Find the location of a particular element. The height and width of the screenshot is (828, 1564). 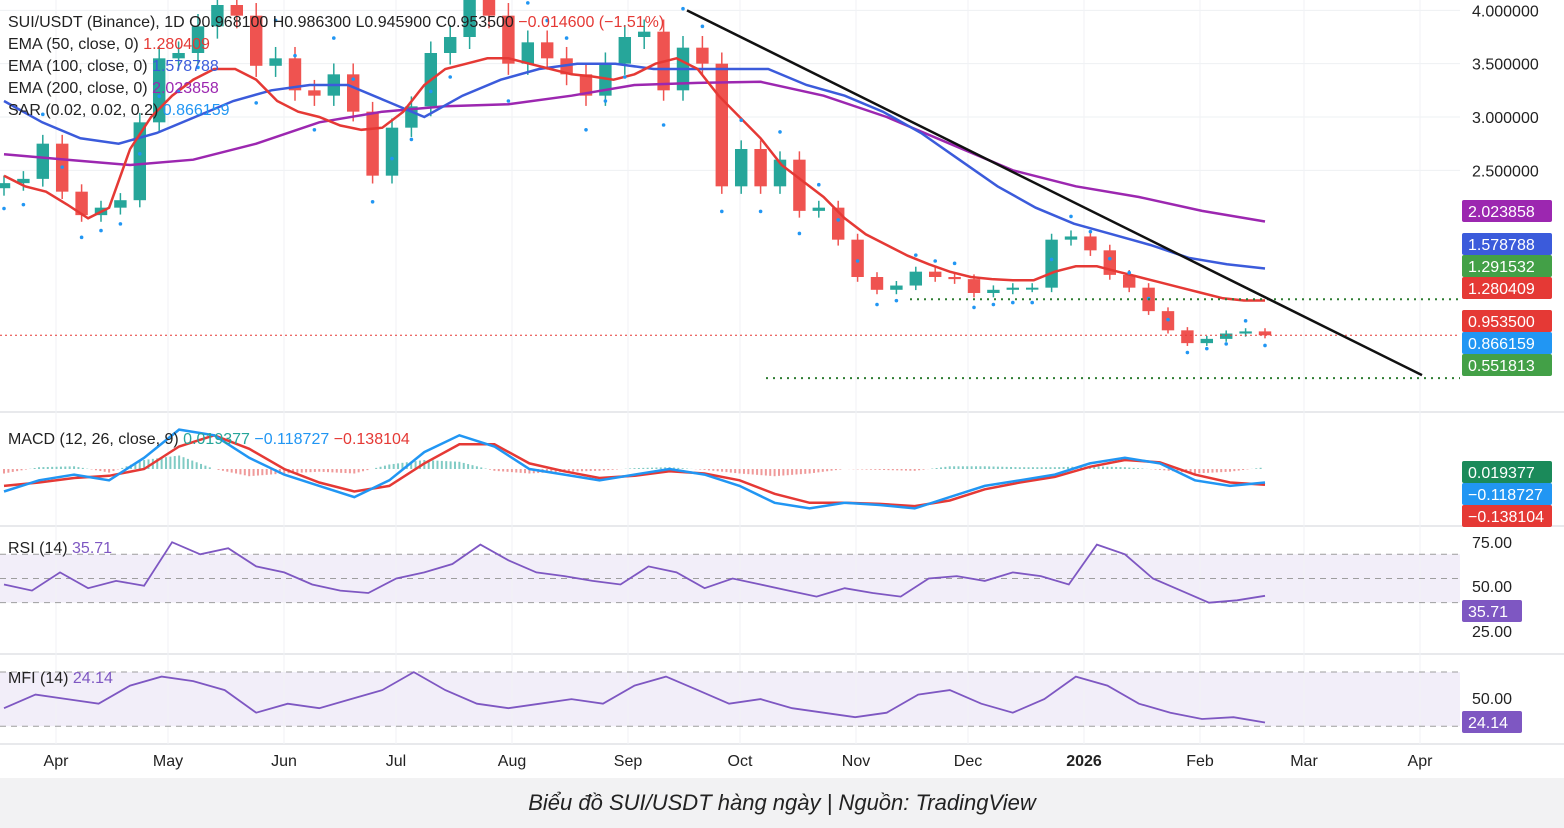

symbol-header-part: L0.945900 is located at coordinates (391, 22).